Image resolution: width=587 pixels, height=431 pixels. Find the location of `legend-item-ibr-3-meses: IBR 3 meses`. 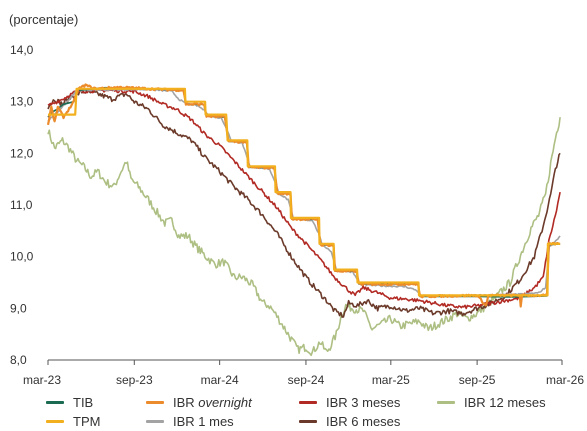

legend-item-ibr-3-meses: IBR 3 meses is located at coordinates (368, 402).